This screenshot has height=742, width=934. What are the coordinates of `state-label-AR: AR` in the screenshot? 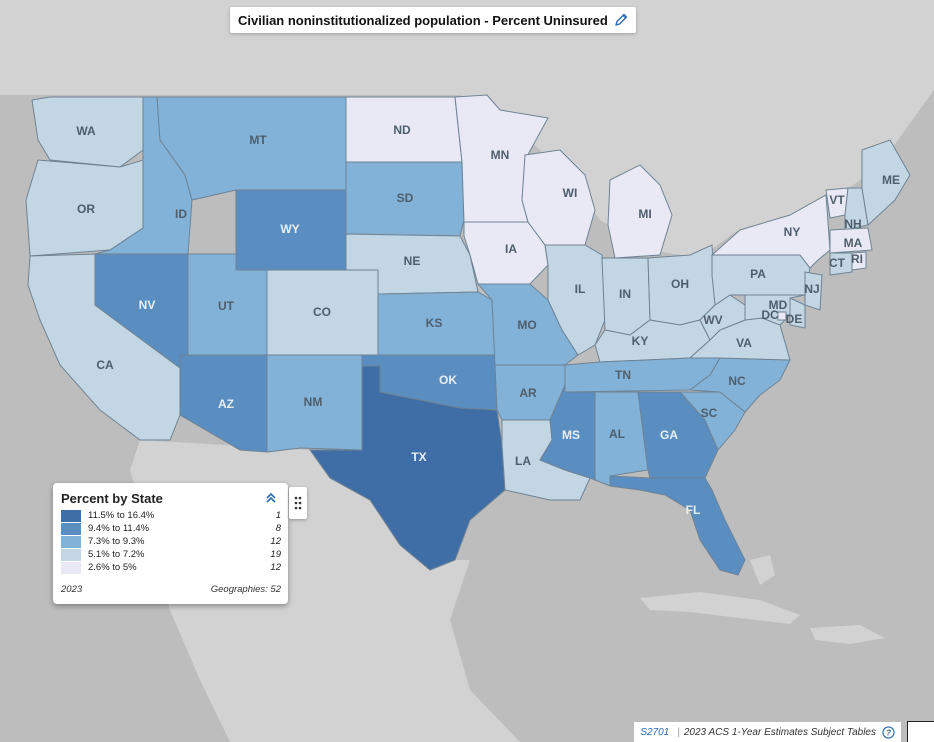 It's located at (528, 393).